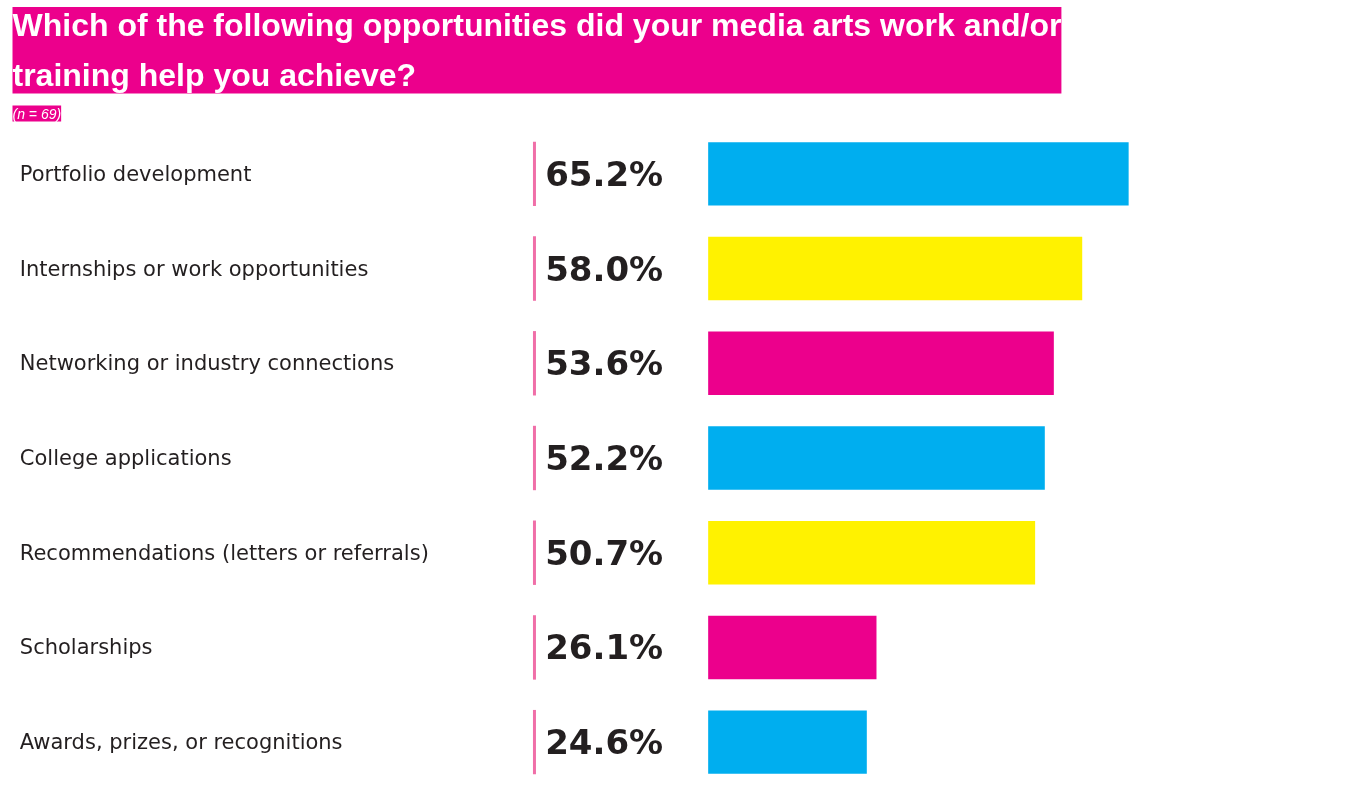  What do you see at coordinates (604, 268) in the screenshot?
I see `data-label: 58.0%` at bounding box center [604, 268].